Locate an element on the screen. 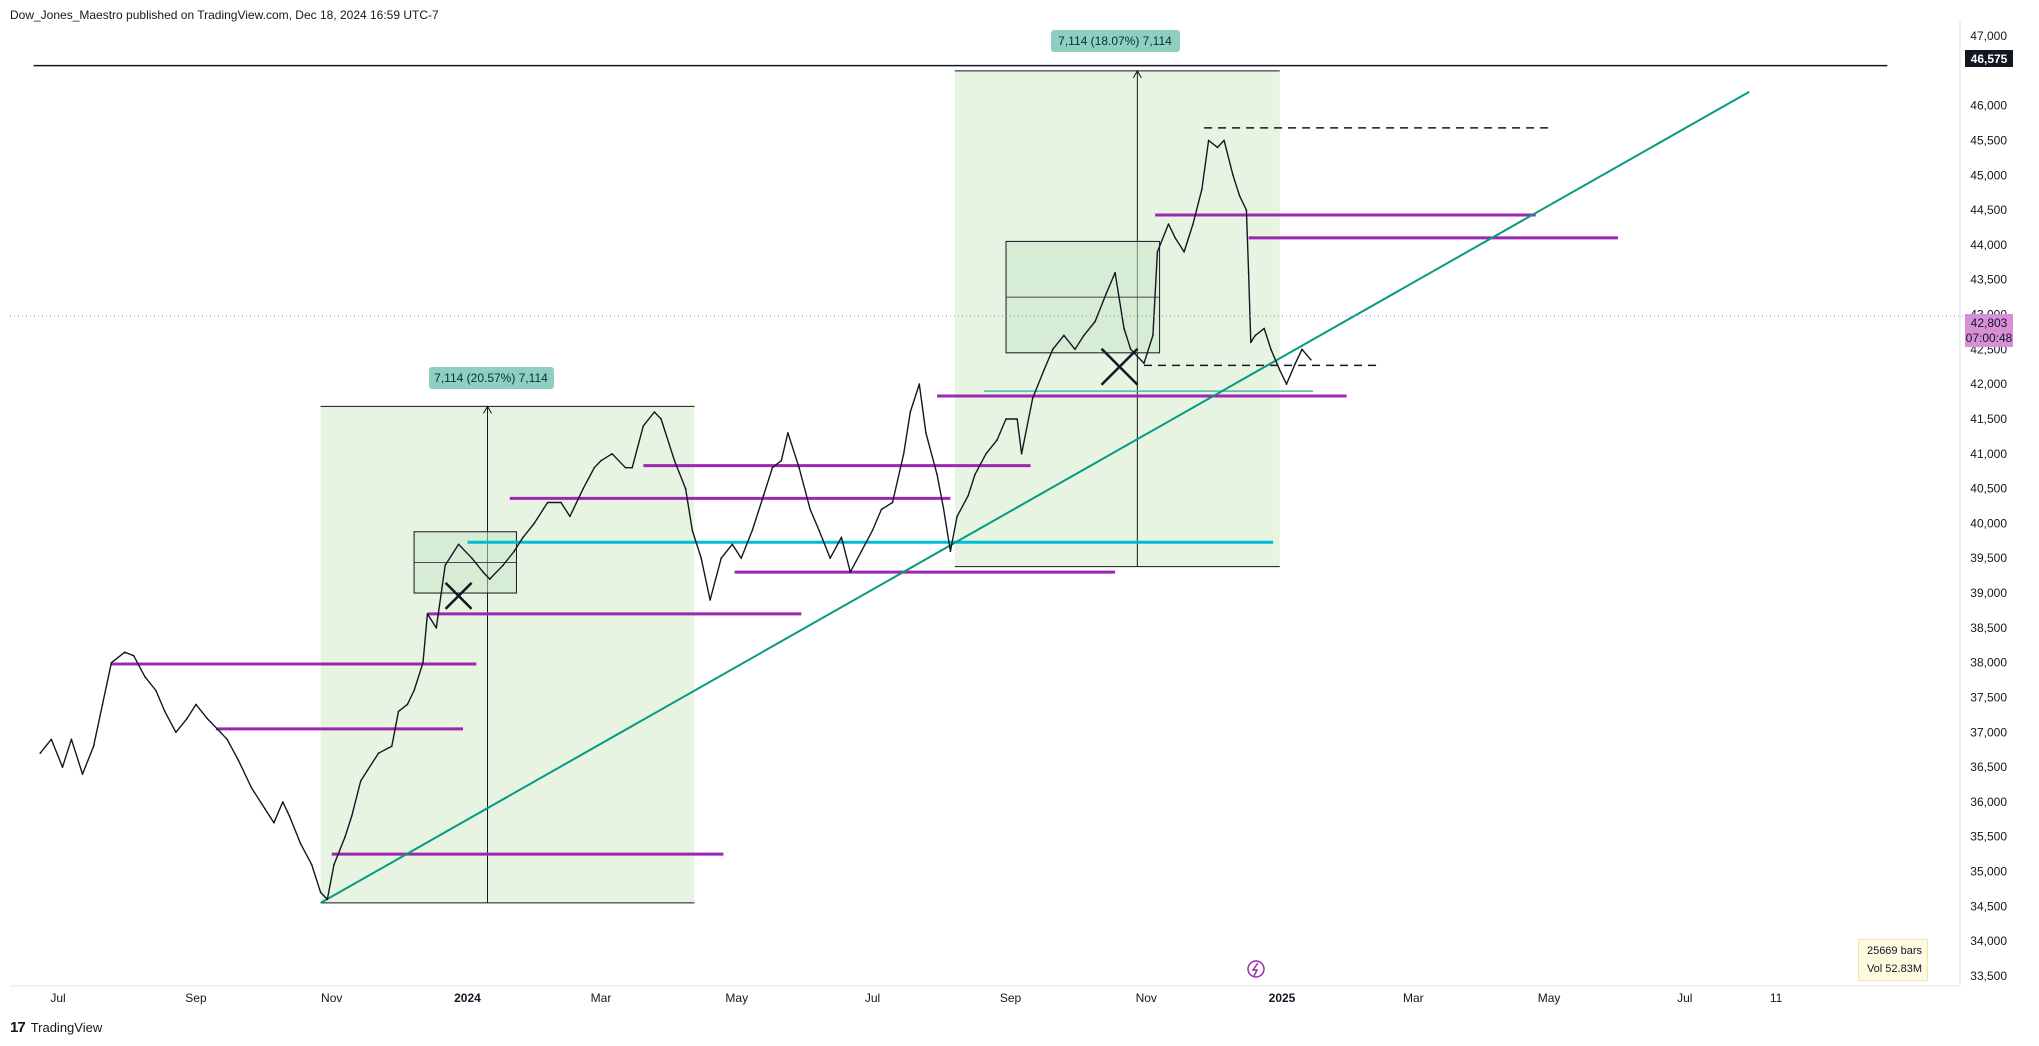 The height and width of the screenshot is (1046, 2039). lightning-icon is located at coordinates (1256, 969).